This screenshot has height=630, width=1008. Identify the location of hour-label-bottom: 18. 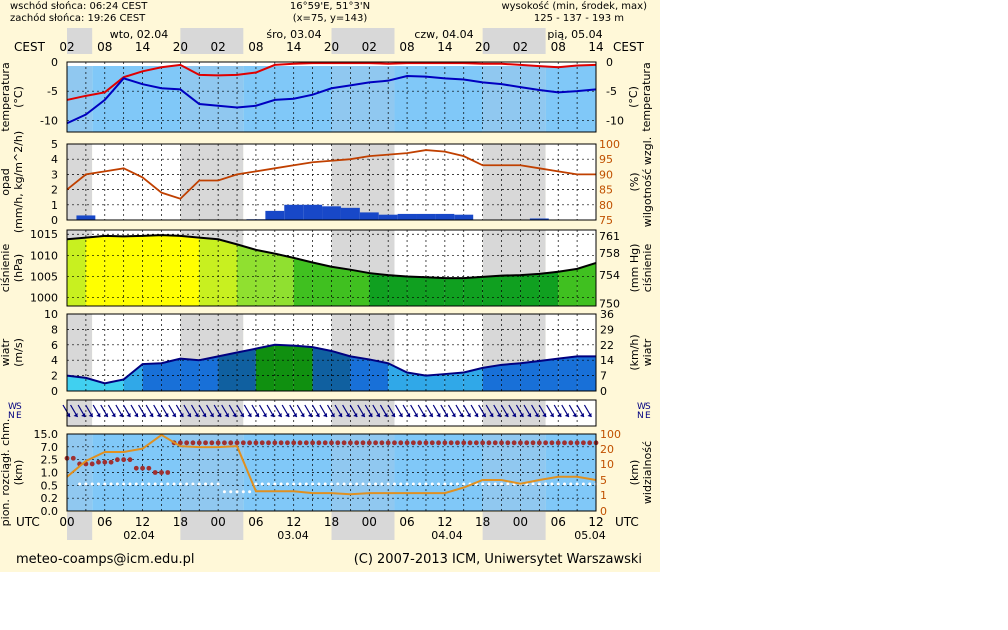
(331, 522).